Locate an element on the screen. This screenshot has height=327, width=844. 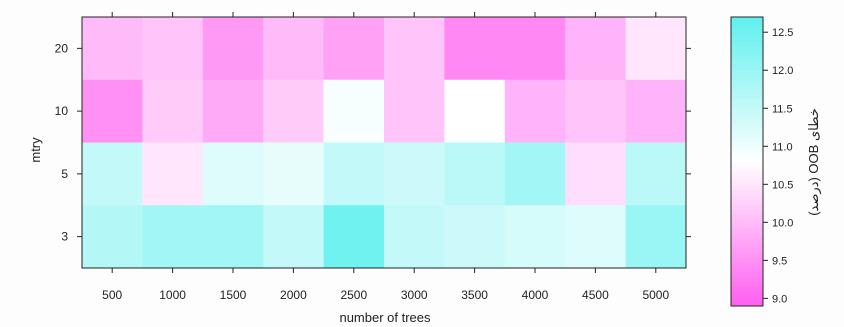
x-axis-title: number of trees is located at coordinates (385, 317).